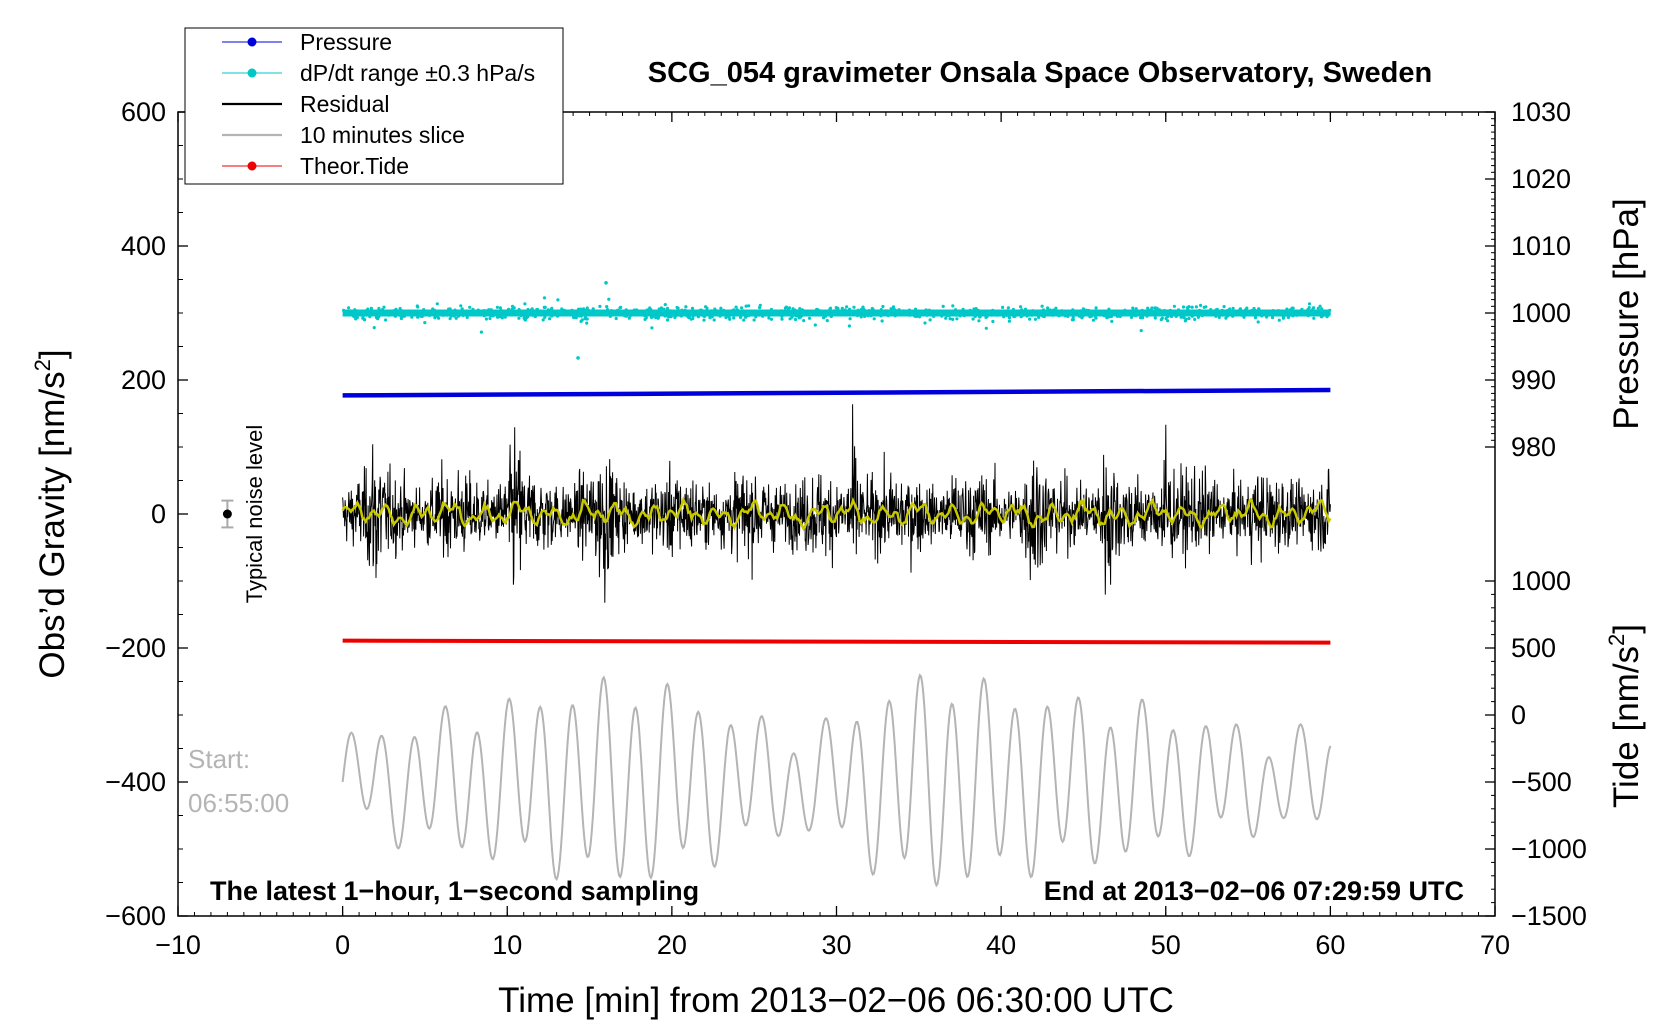 This screenshot has height=1020, width=1676. Describe the element at coordinates (836, 514) in the screenshot. I see `residual-smooth-line` at that location.